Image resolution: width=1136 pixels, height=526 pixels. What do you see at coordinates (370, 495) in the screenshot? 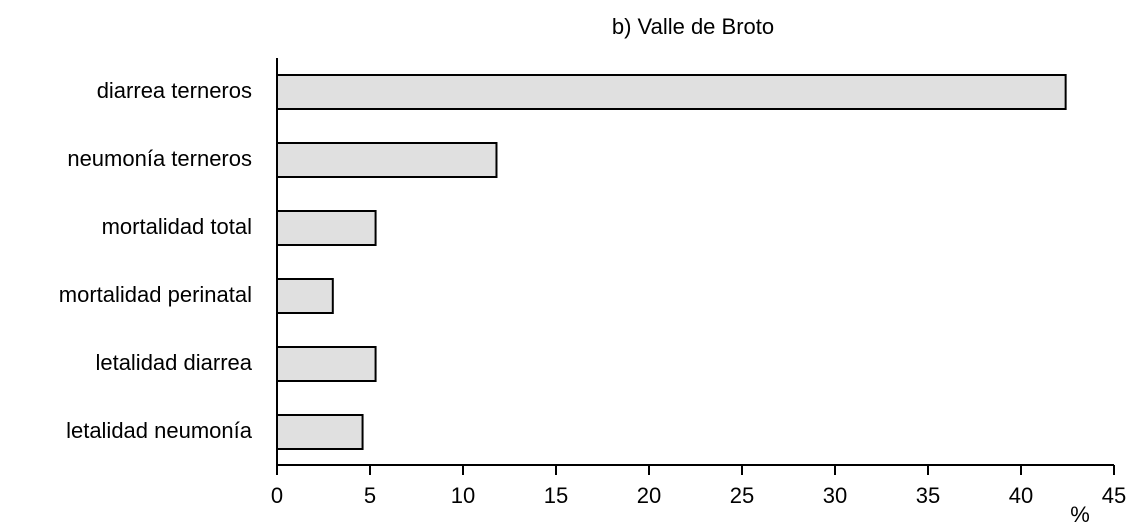
I see `x-tick-label: 5` at bounding box center [370, 495].